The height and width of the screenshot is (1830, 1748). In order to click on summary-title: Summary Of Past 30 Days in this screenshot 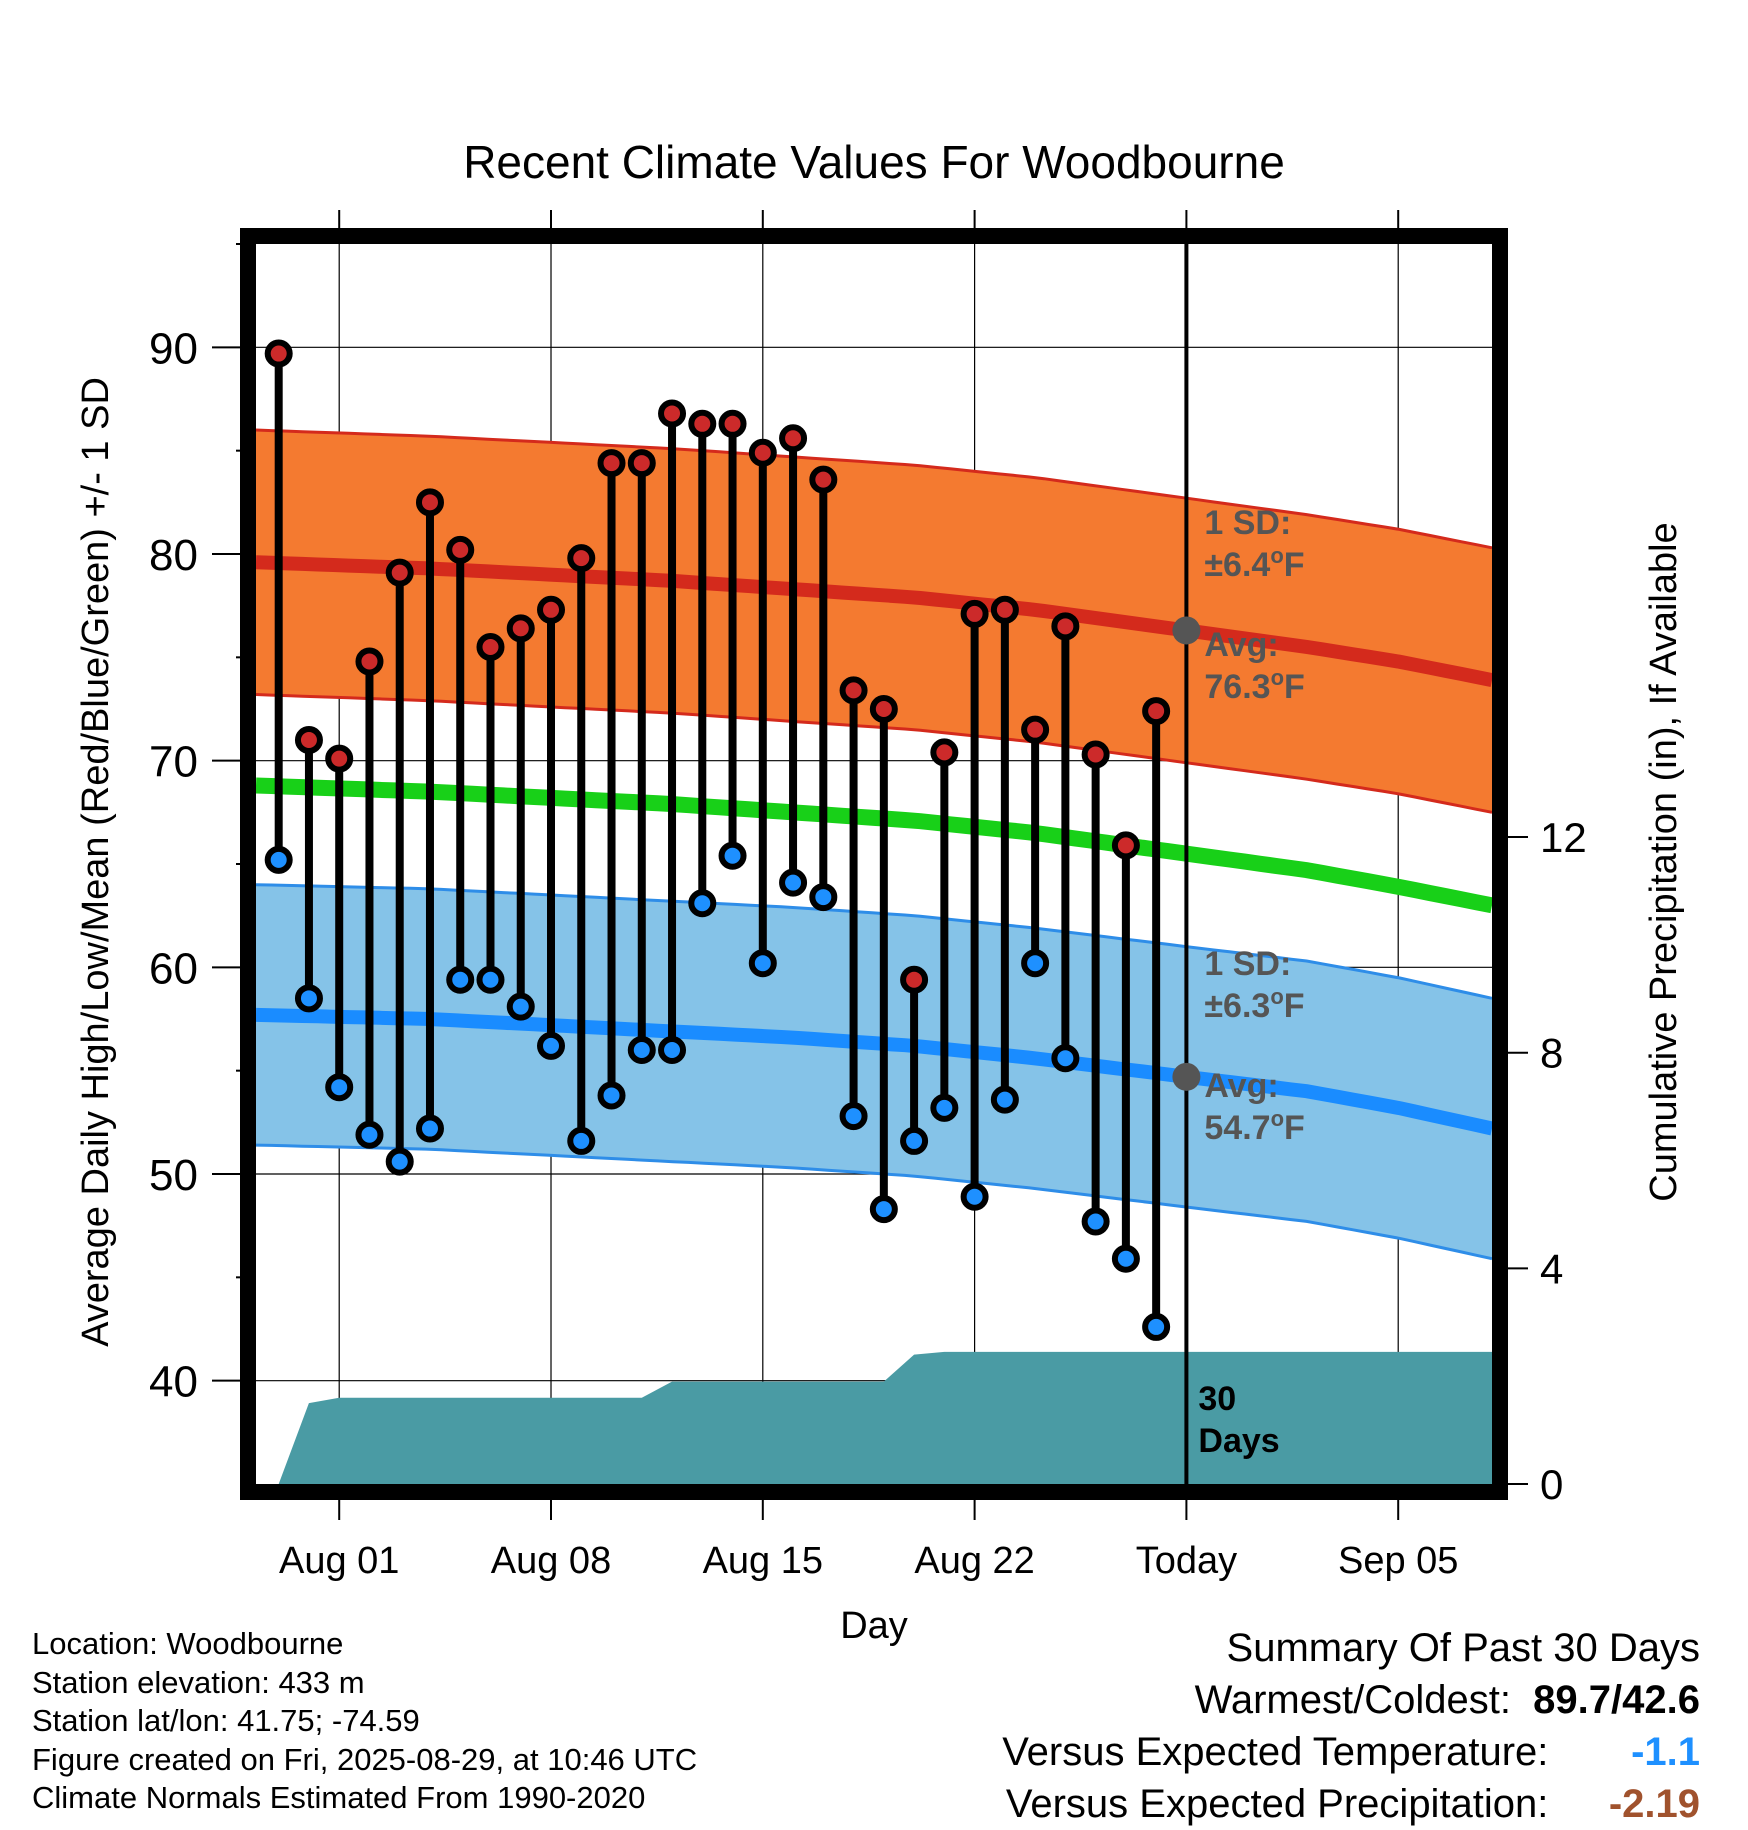, I will do `click(1463, 1648)`.